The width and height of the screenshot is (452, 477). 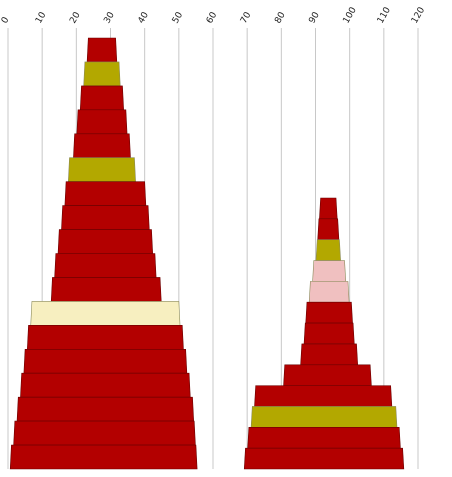 What do you see at coordinates (280, 17) in the screenshot?
I see `x-tick-label-80: 80` at bounding box center [280, 17].